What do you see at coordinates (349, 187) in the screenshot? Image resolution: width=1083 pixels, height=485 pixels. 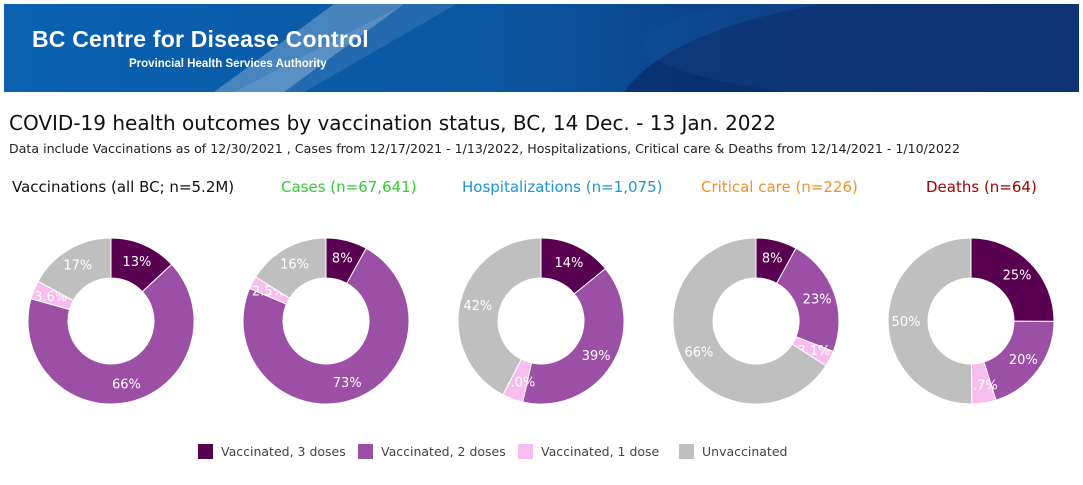 I see `chart-title-cases: Cases (n=67,641)` at bounding box center [349, 187].